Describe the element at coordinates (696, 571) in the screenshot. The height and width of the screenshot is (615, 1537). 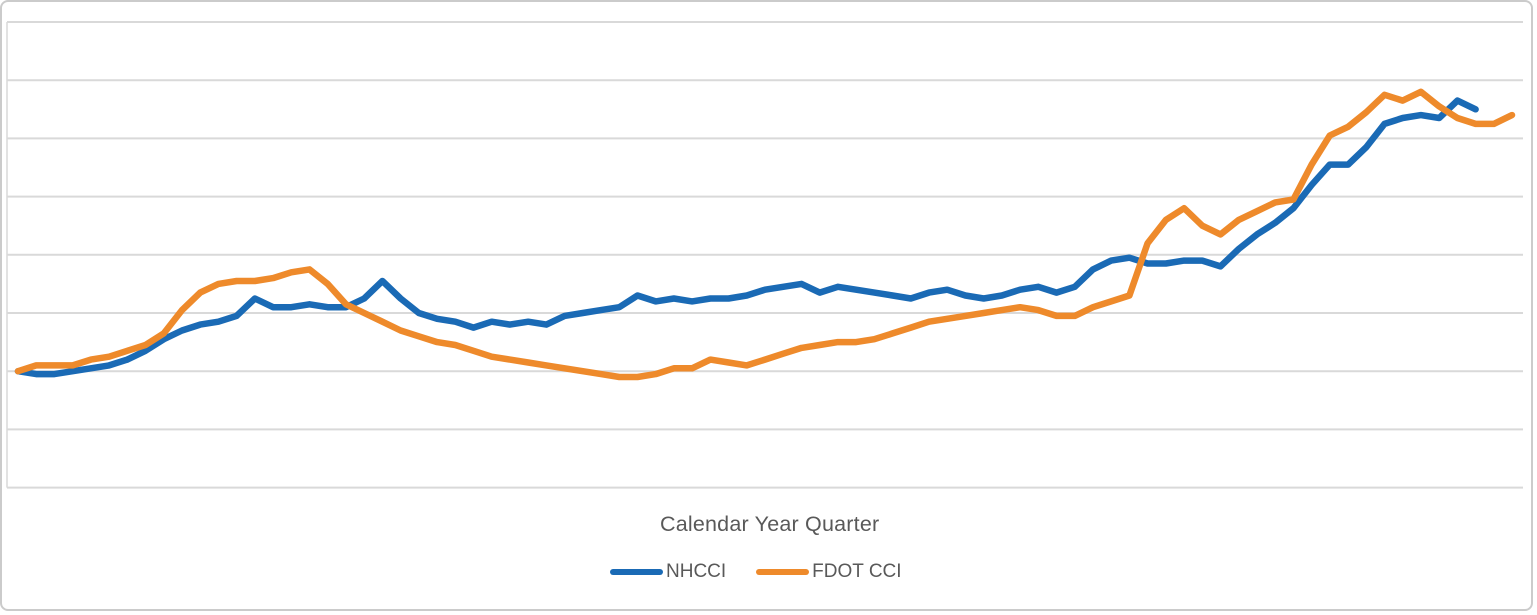
I see `legend-label-nhcci: NHCCI` at that location.